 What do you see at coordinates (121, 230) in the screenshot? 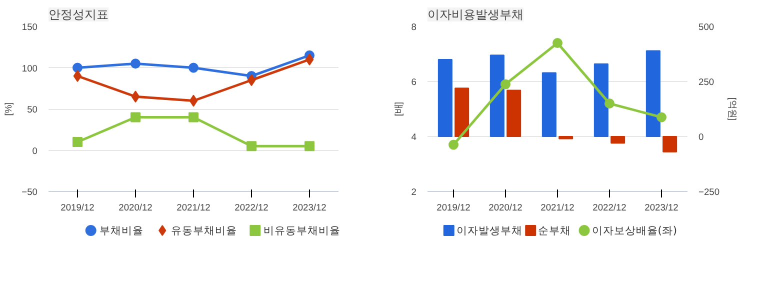
I see `legend-label: 부채비율` at bounding box center [121, 230].